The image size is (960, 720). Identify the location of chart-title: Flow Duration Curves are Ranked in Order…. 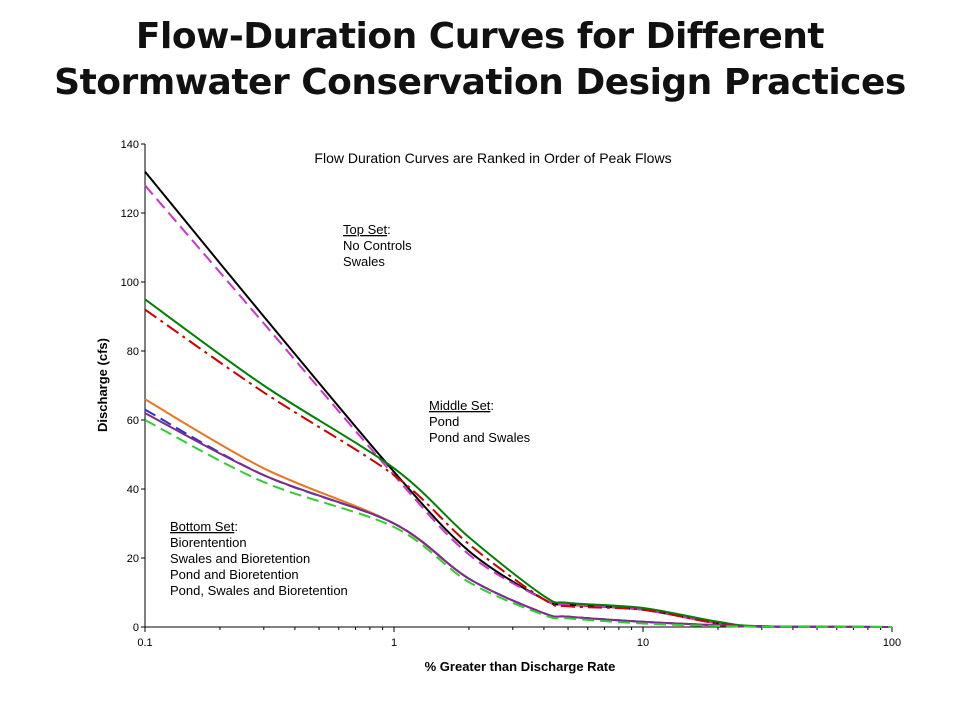
(492, 158).